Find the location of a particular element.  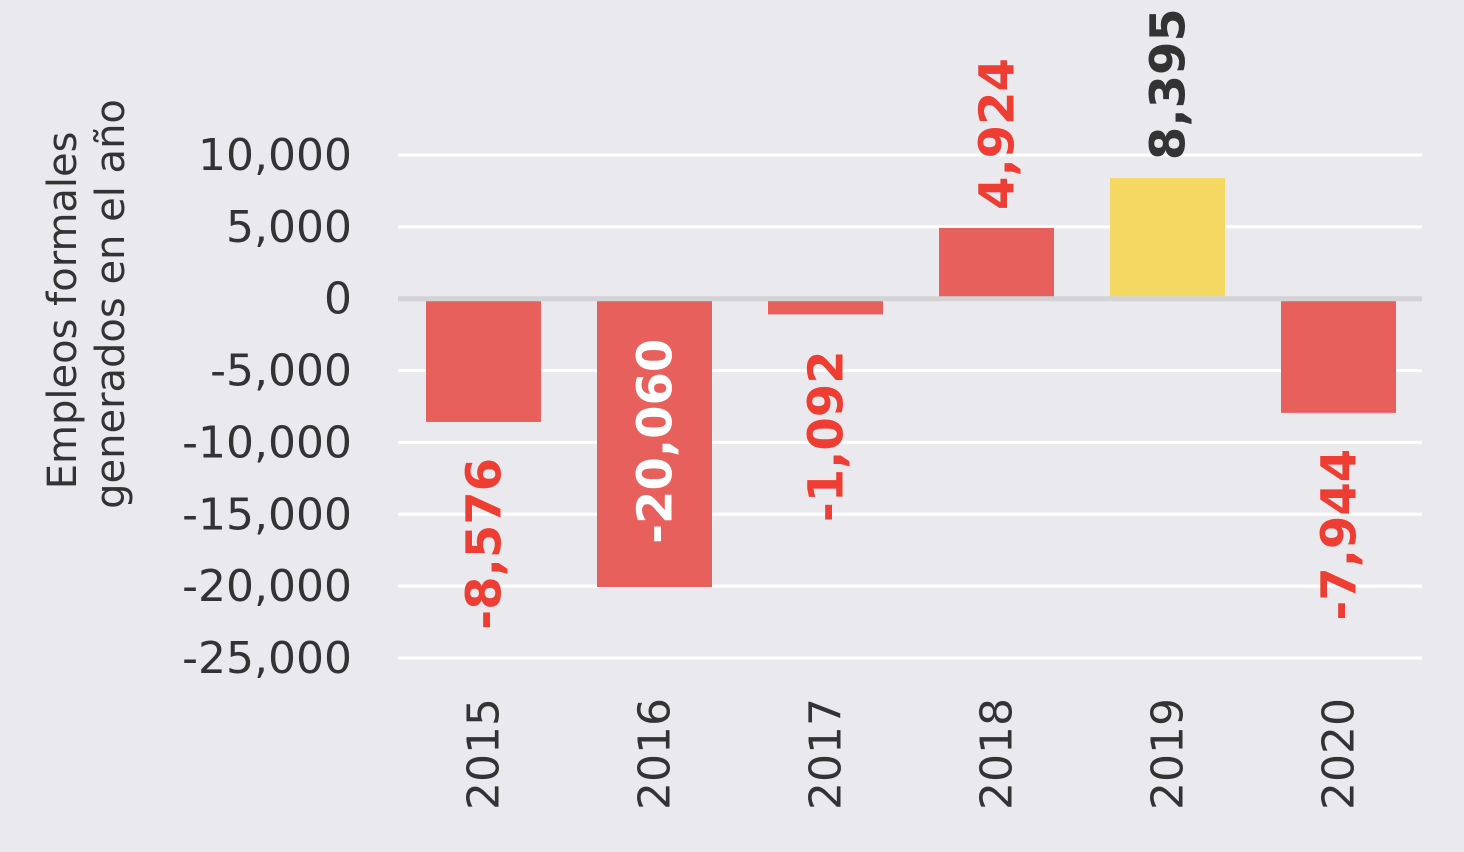

y-tick-label: 10,000 is located at coordinates (275, 155).